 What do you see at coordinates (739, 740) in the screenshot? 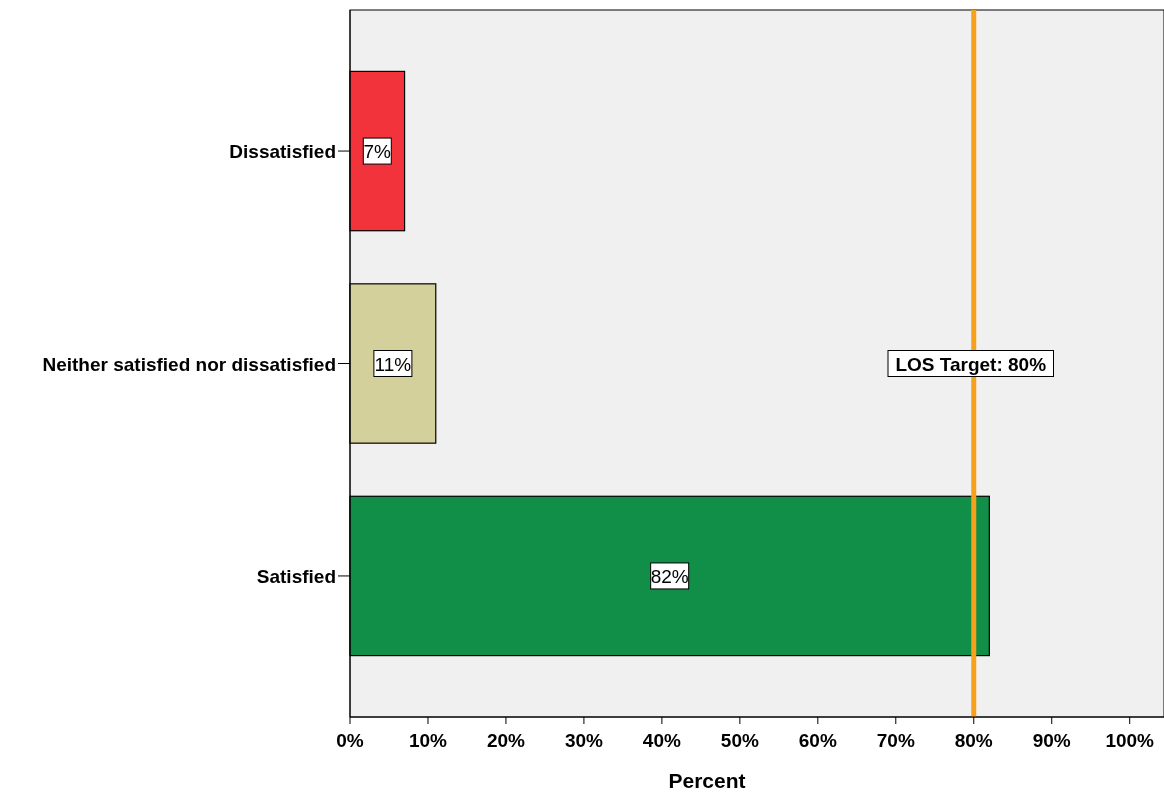
I see `x-tick-label: 50%` at bounding box center [739, 740].